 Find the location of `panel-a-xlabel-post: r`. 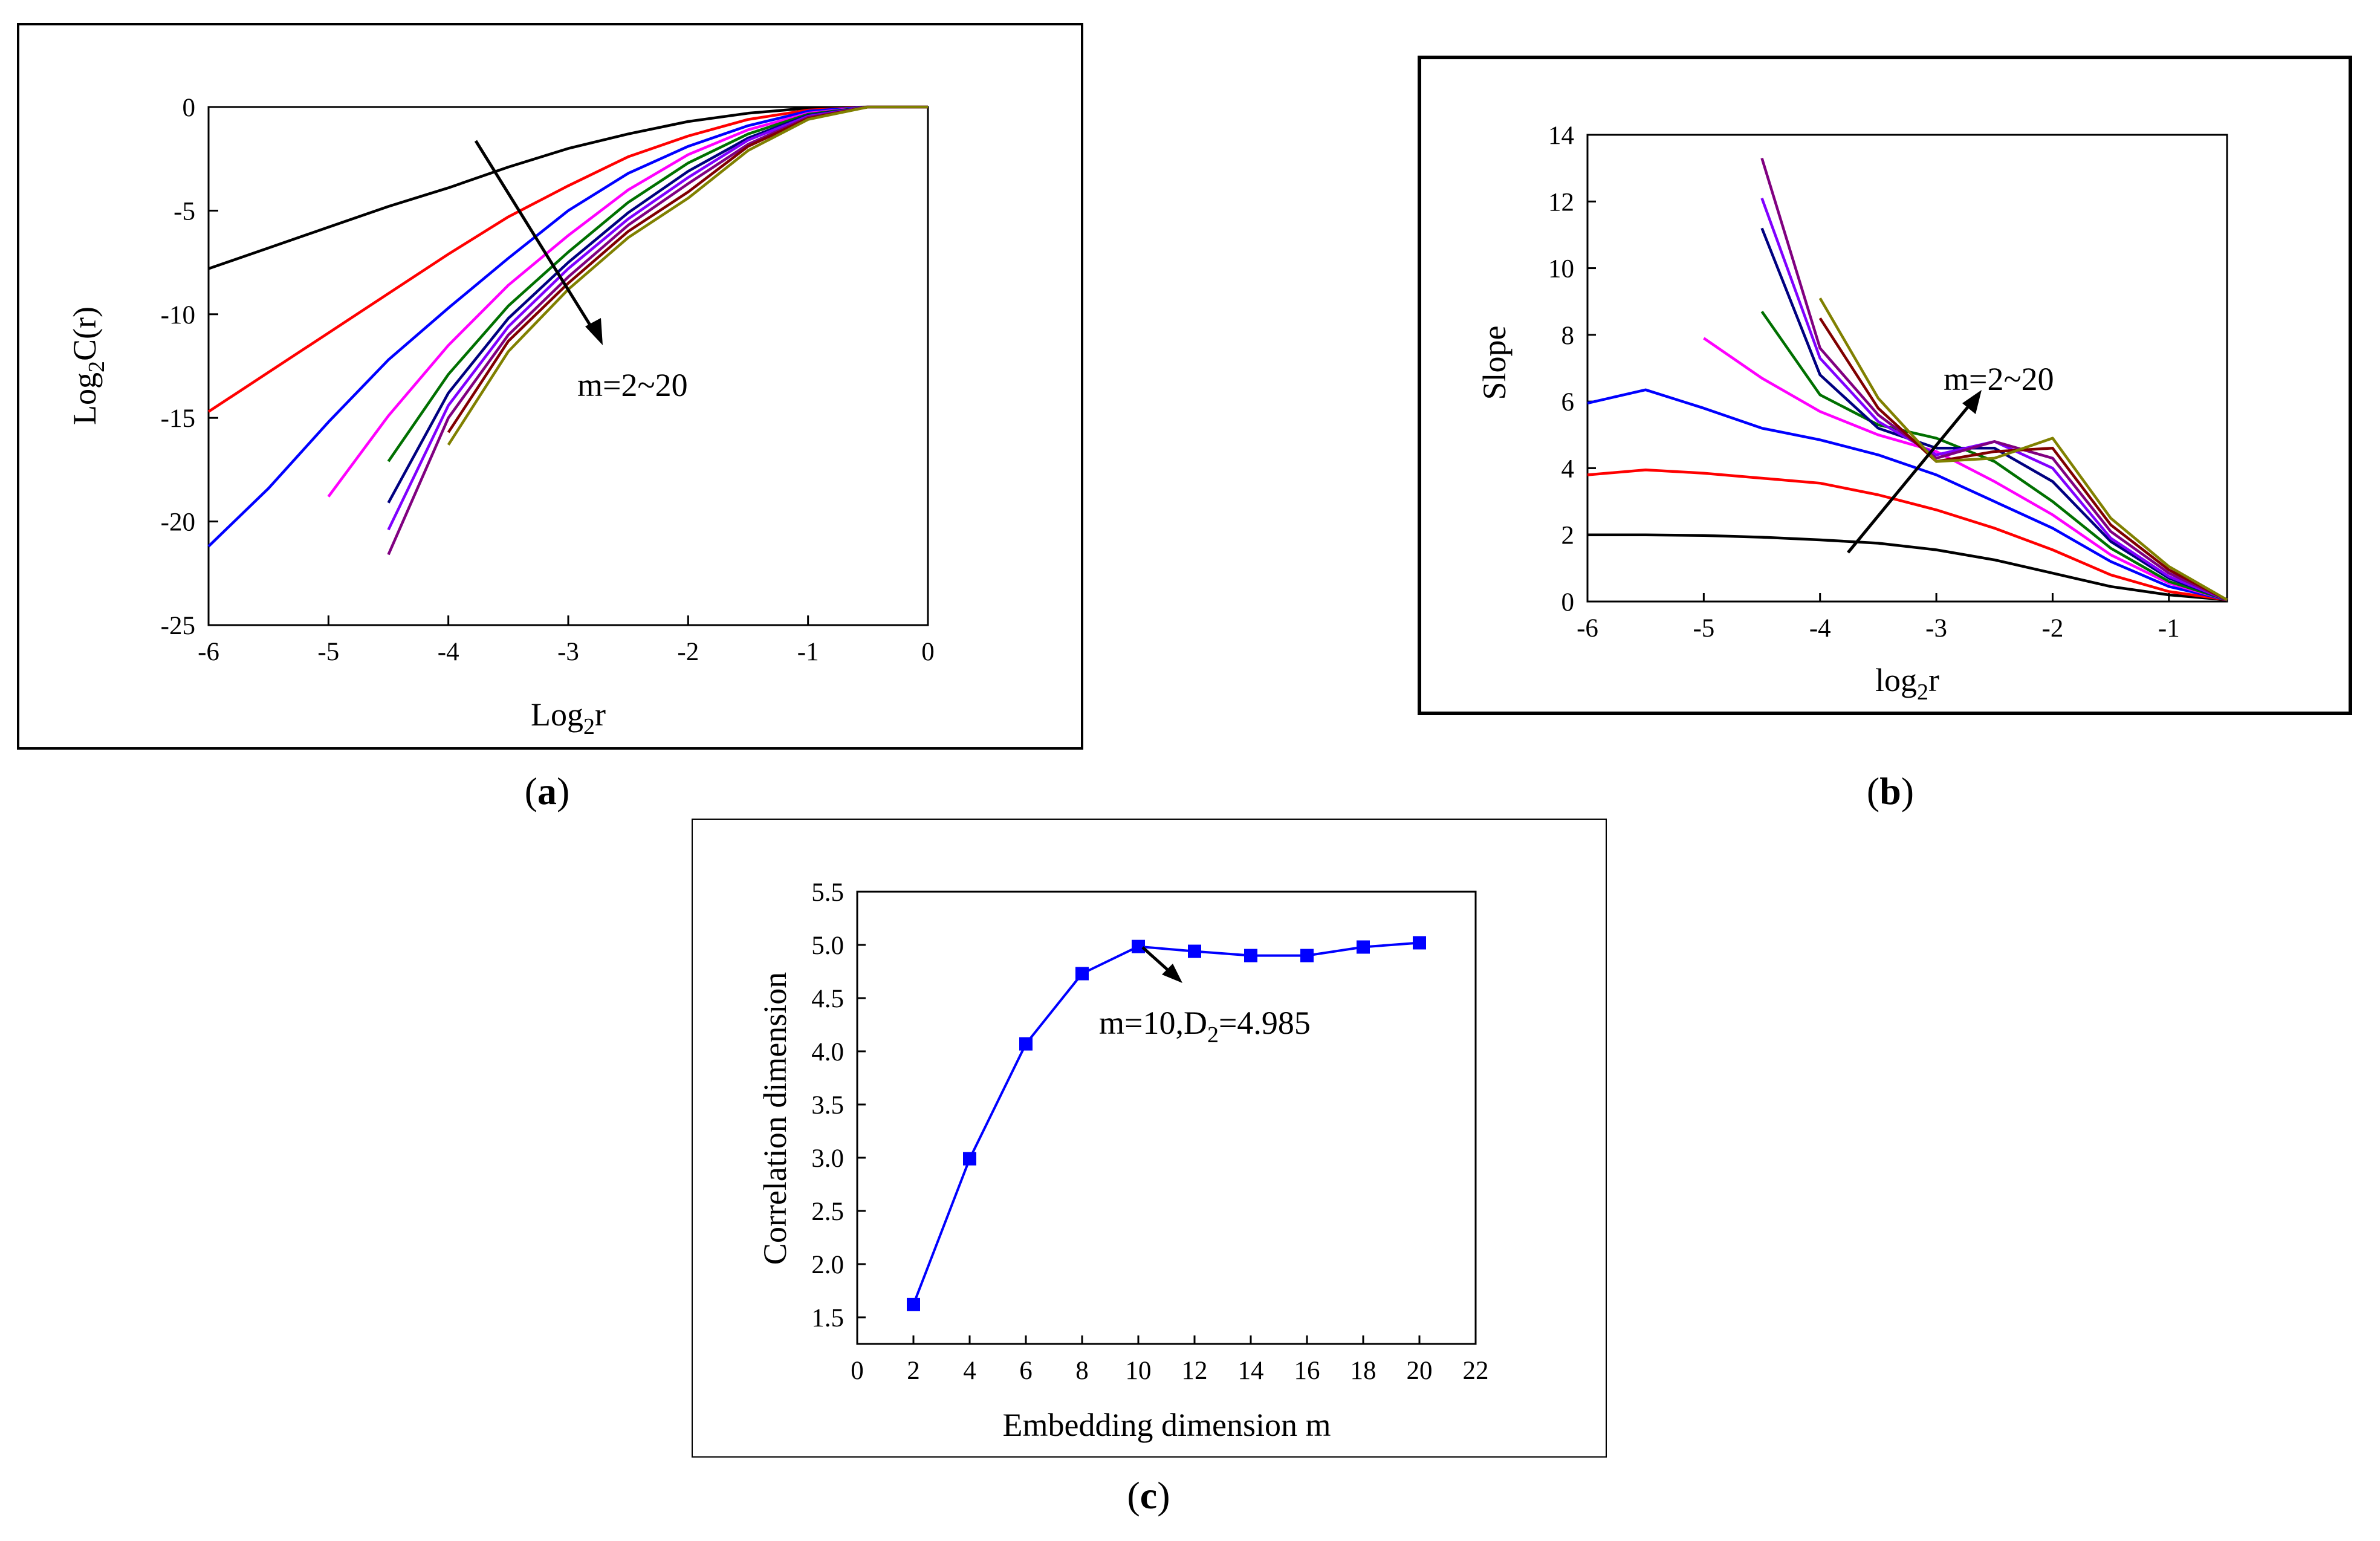

panel-a-xlabel-post: r is located at coordinates (600, 714).